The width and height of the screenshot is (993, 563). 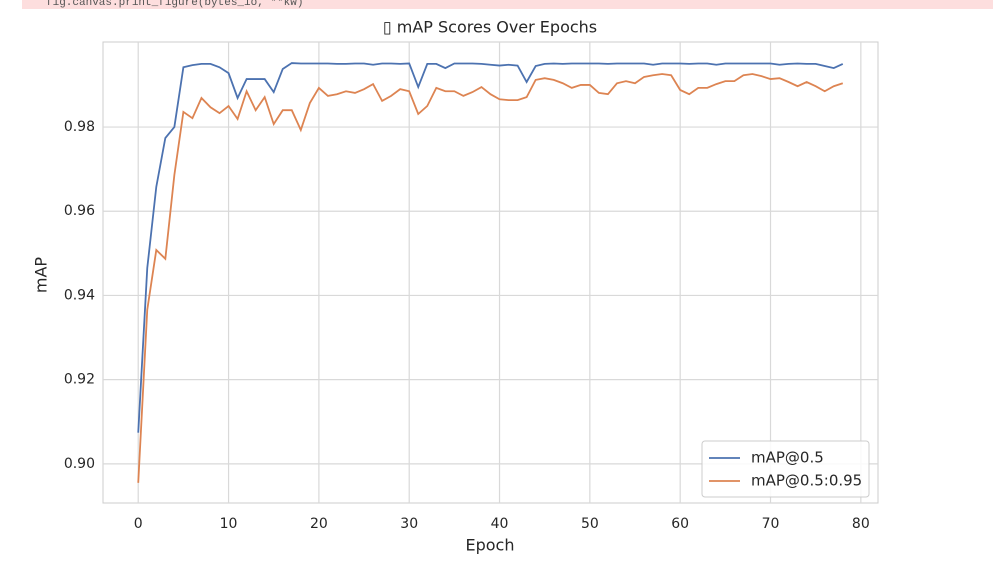 What do you see at coordinates (319, 524) in the screenshot?
I see `x-tick-label: 20` at bounding box center [319, 524].